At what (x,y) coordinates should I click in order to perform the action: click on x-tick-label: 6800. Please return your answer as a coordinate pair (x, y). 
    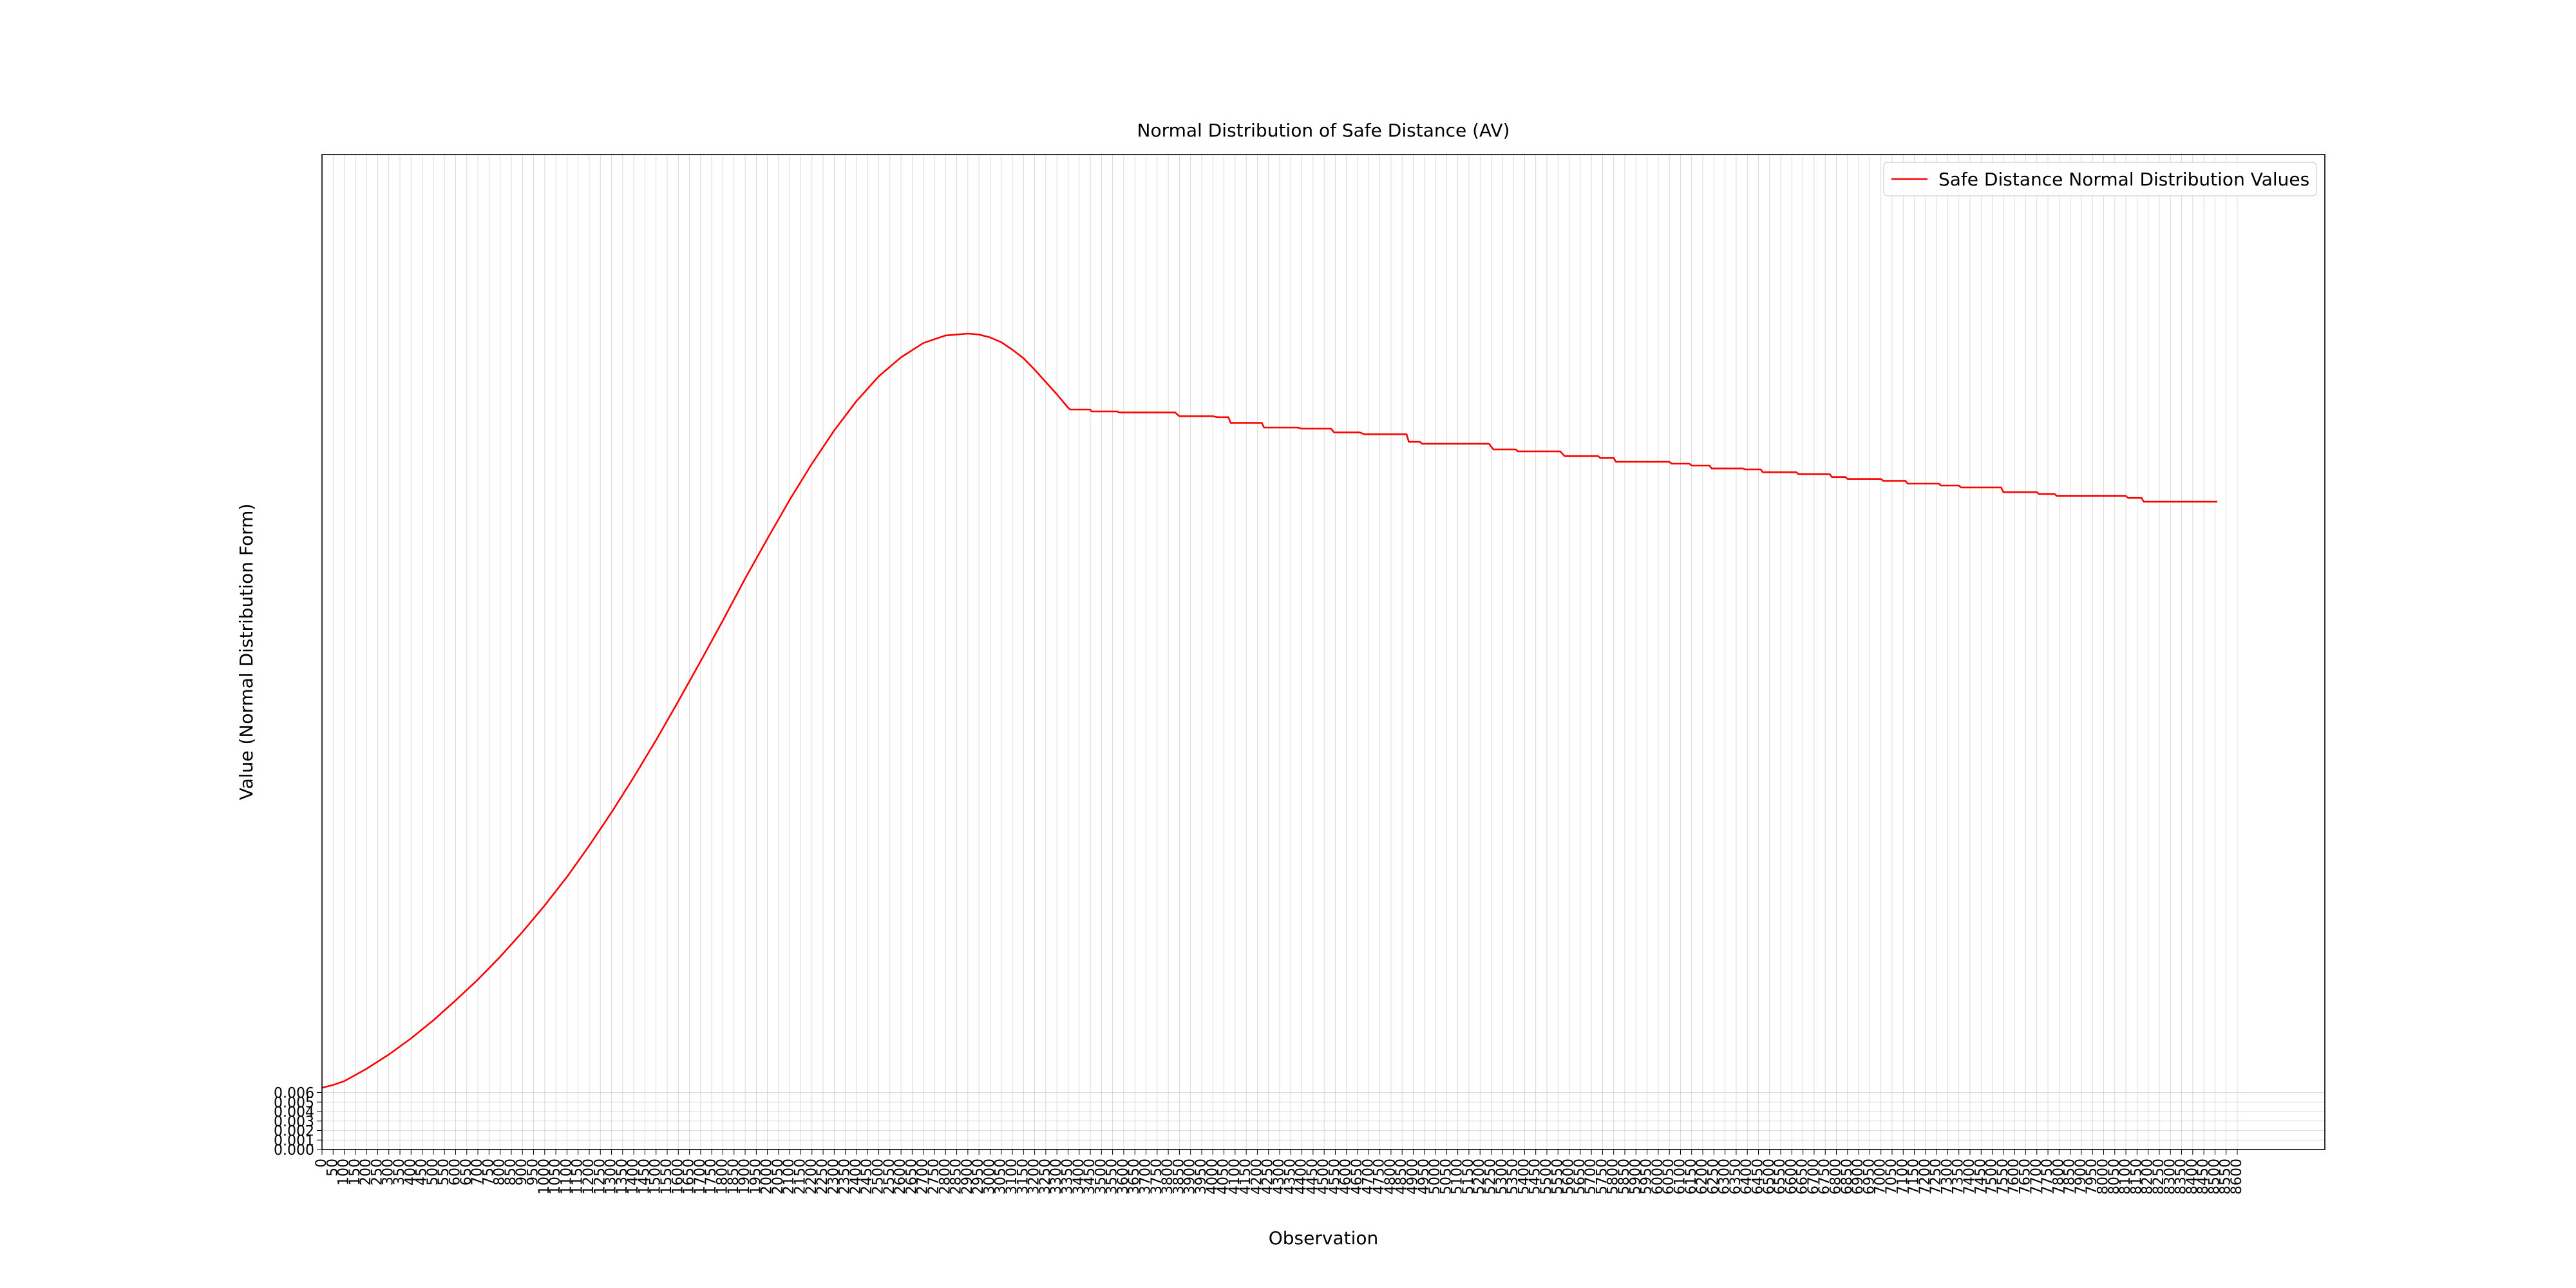
    Looking at the image, I should click on (1836, 1177).